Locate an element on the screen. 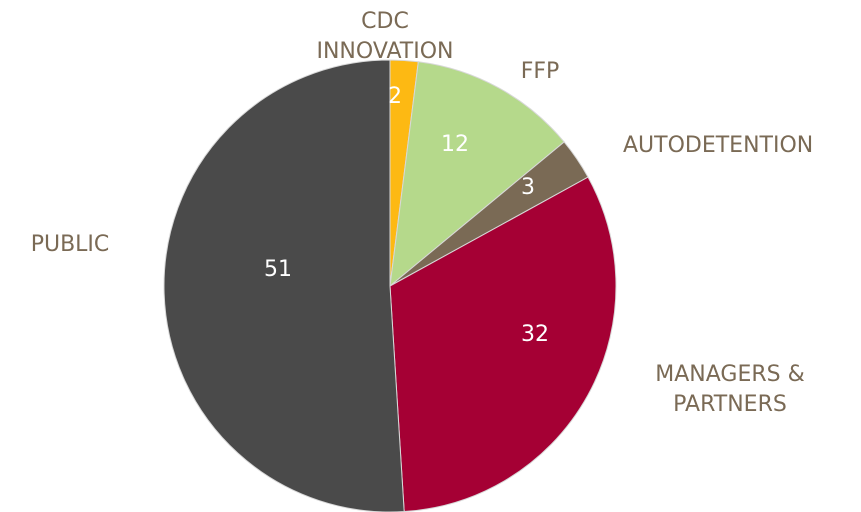  value-label: 2 is located at coordinates (395, 96).